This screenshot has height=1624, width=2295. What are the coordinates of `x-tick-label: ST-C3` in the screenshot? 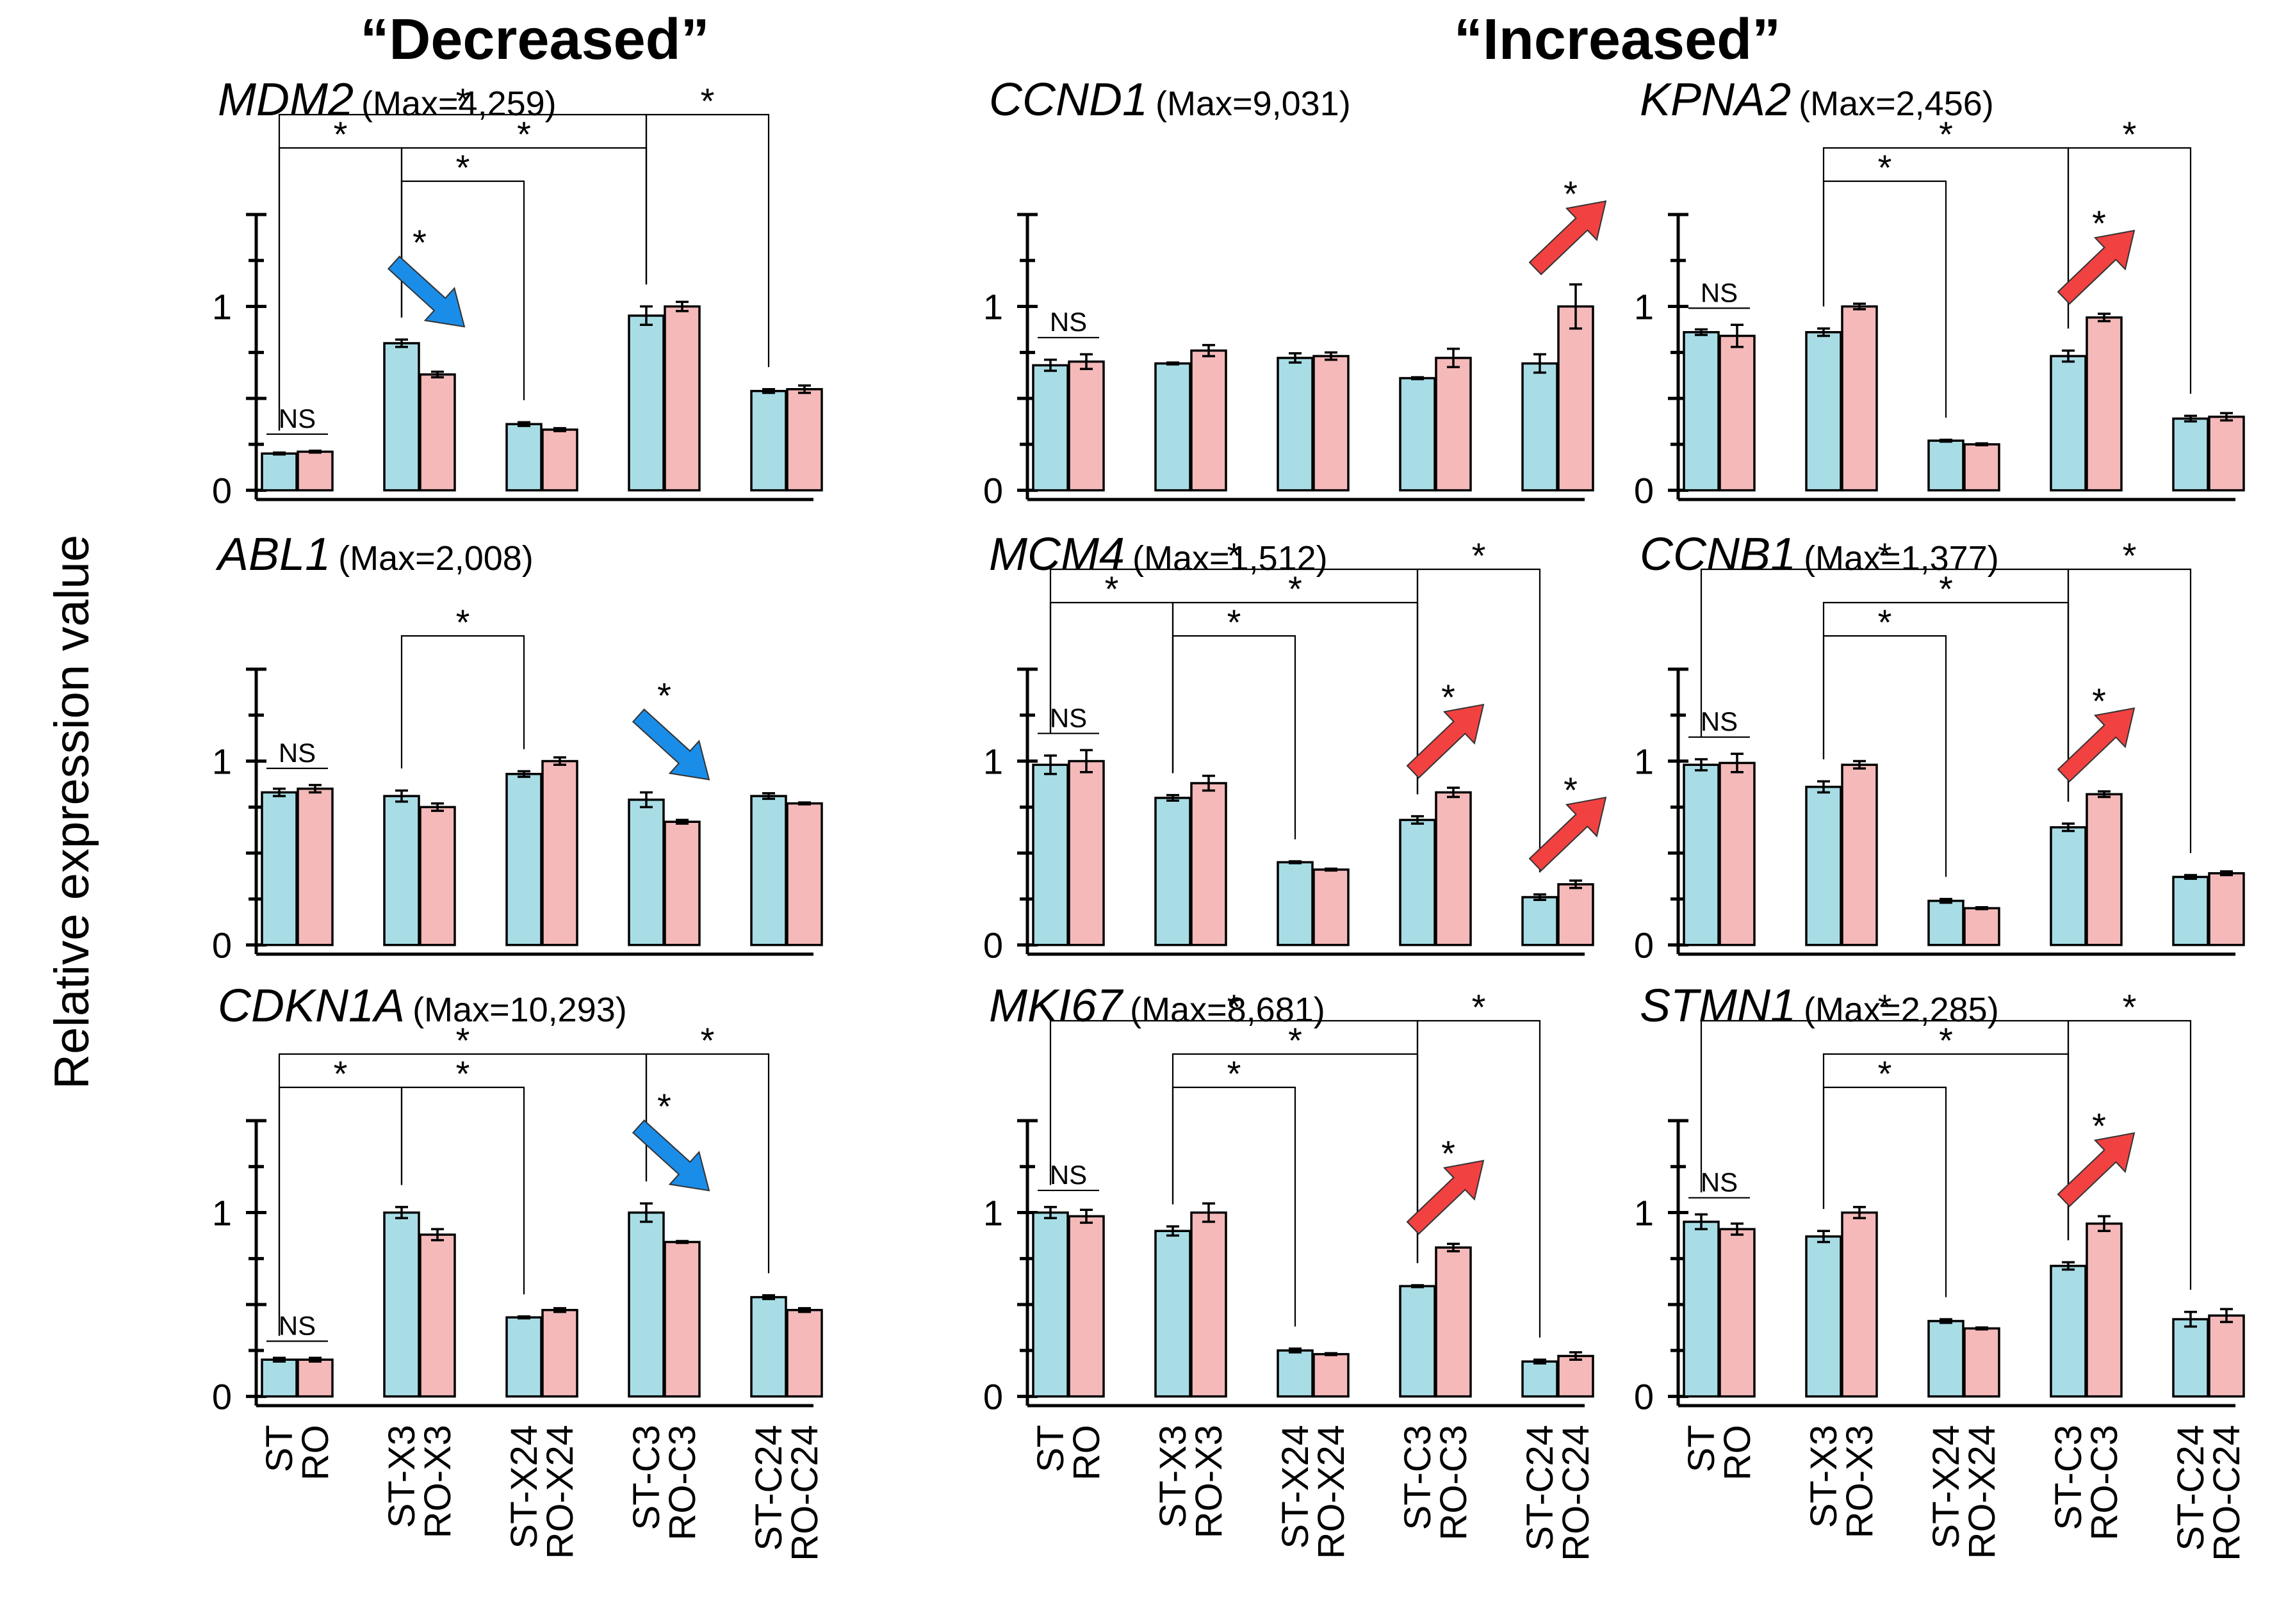 It's located at (1418, 1477).